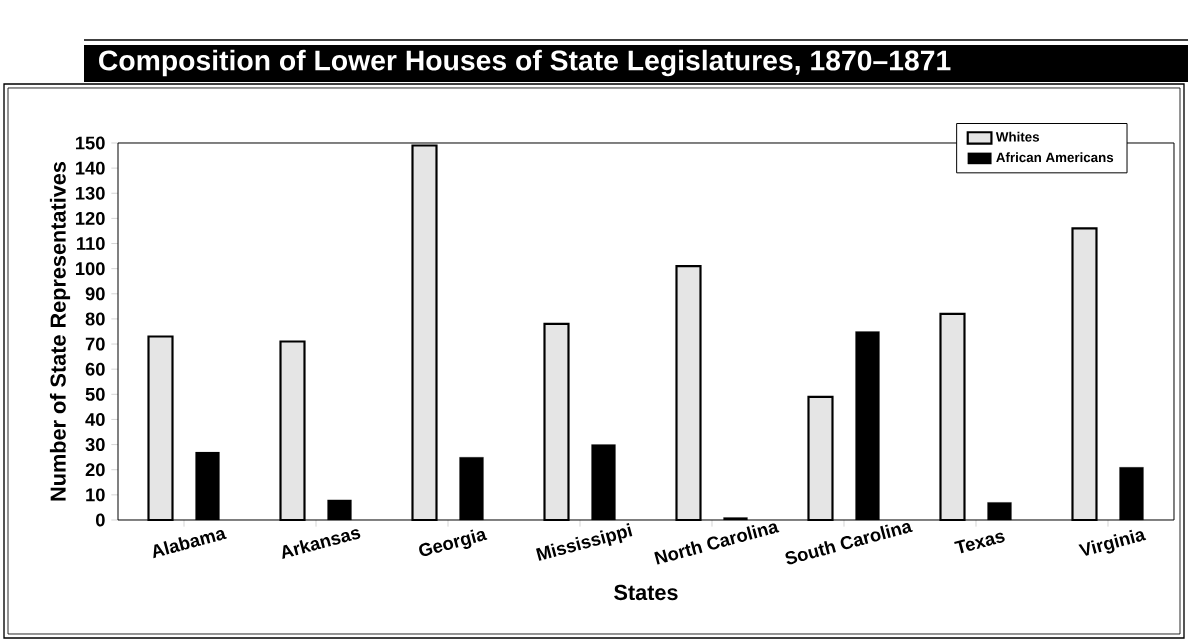 The height and width of the screenshot is (641, 1188). I want to click on y-tick-label: 80, so click(95, 319).